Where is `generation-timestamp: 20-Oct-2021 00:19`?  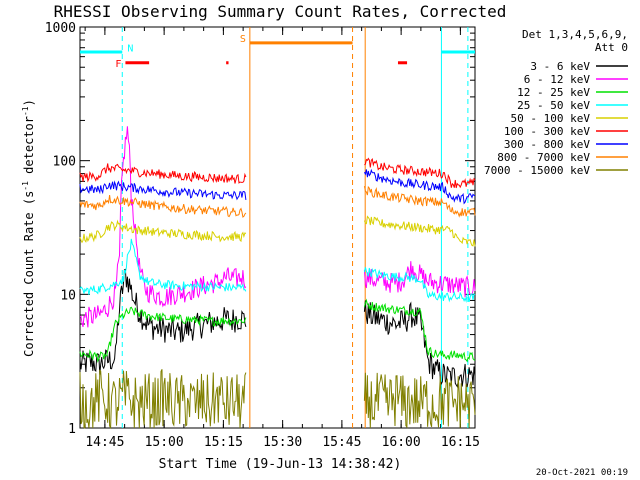
generation-timestamp: 20-Oct-2021 00:19 is located at coordinates (582, 473).